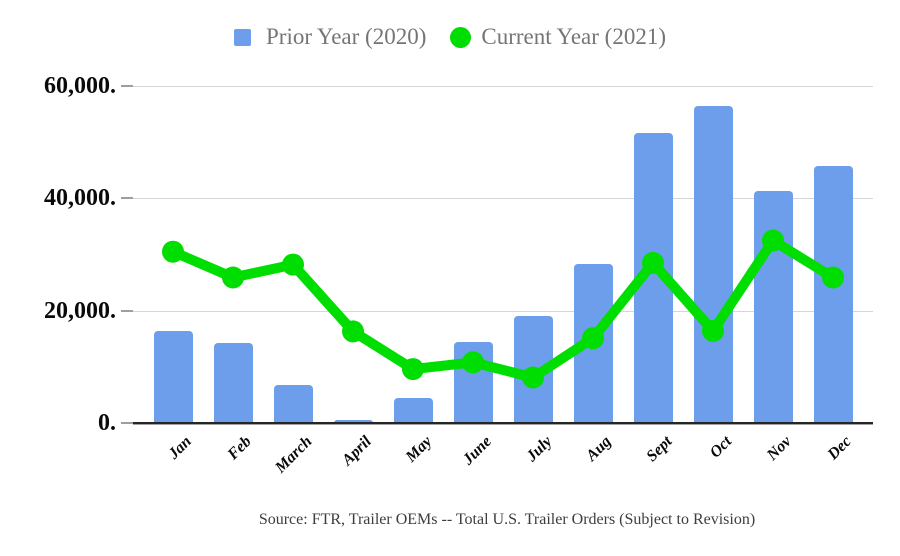  Describe the element at coordinates (573, 36) in the screenshot. I see `legend-label-current-year: Current Year (2021)` at that location.